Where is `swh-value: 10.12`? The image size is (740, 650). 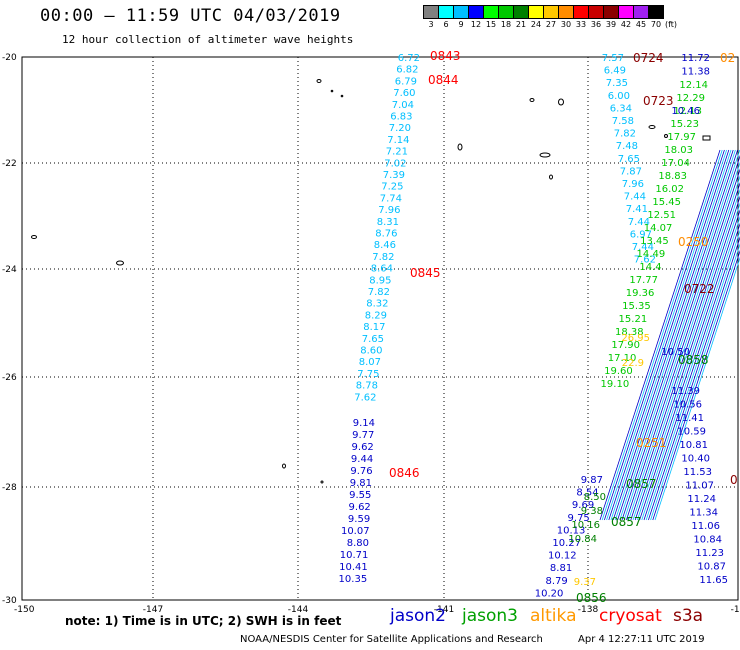
swh-value: 10.12 is located at coordinates (562, 556).